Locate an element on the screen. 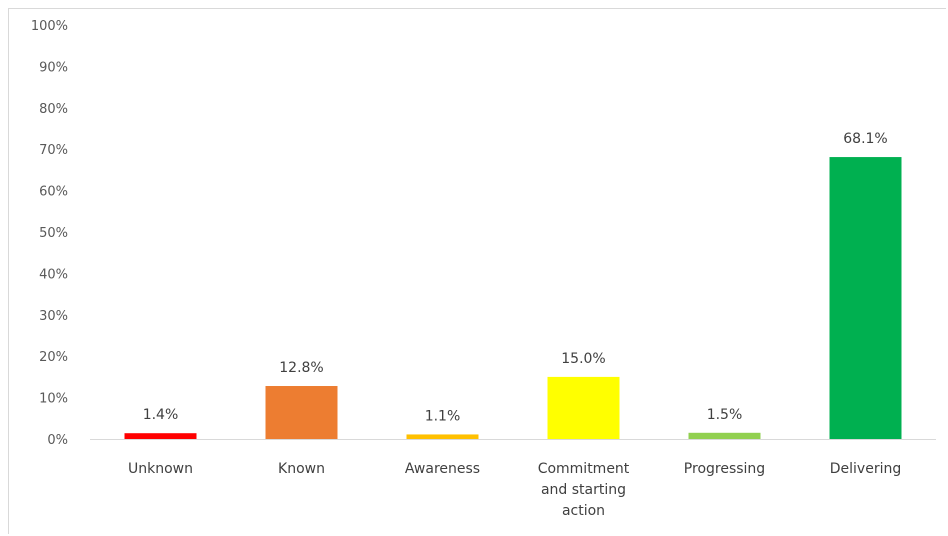 The width and height of the screenshot is (948, 536). x-tick-label-line: Awareness is located at coordinates (442, 469).